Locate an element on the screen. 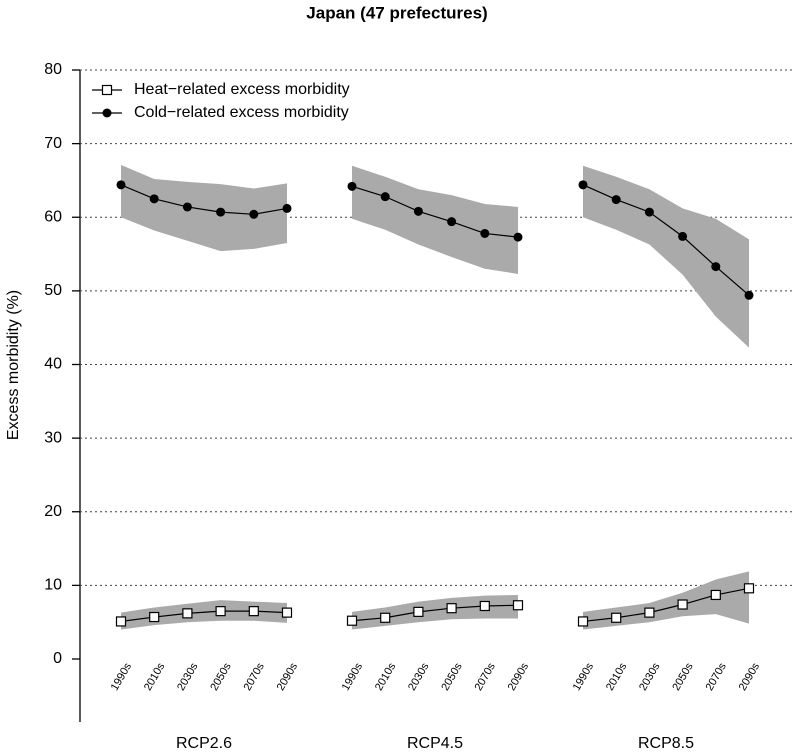 This screenshot has width=794, height=755. y-tick-label: 80 is located at coordinates (53, 69).